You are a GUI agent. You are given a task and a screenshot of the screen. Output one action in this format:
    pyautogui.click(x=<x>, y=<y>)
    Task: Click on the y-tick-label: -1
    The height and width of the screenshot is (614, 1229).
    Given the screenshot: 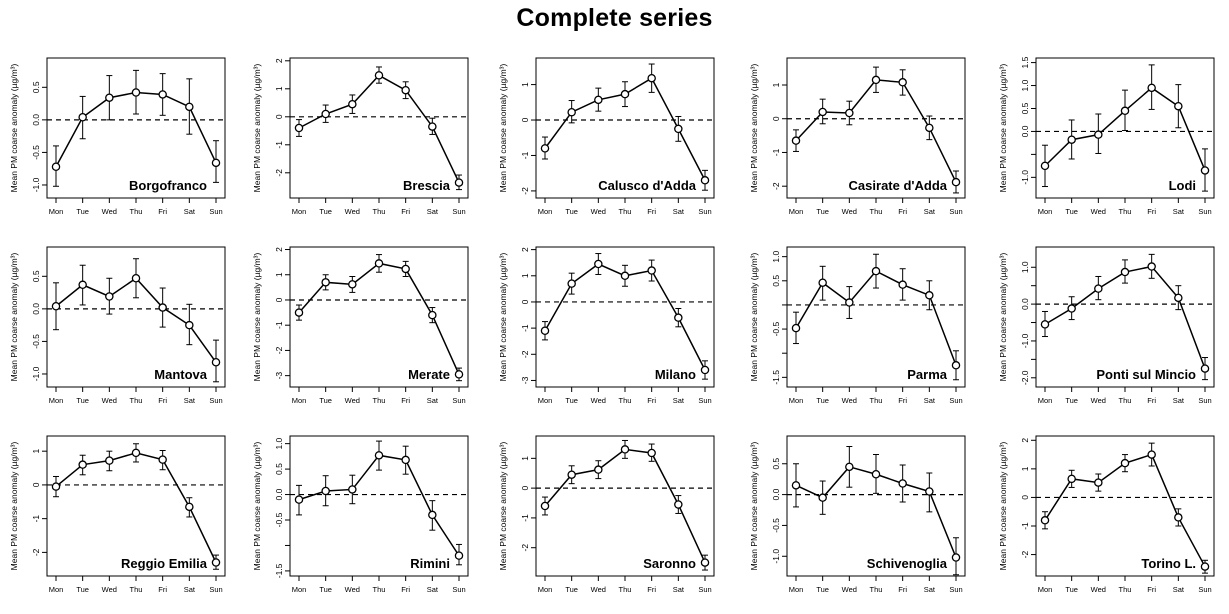 What is the action you would take?
    pyautogui.click(x=279, y=325)
    